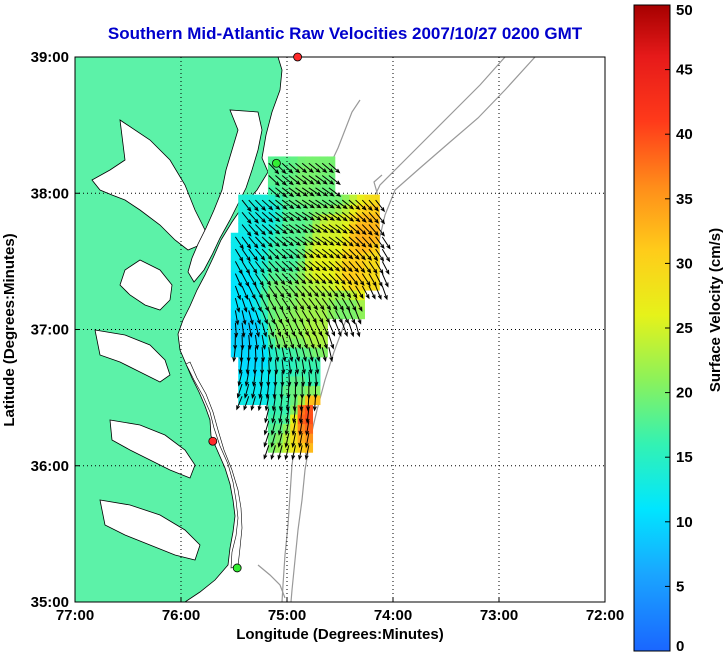 This screenshot has width=724, height=659. Describe the element at coordinates (684, 134) in the screenshot. I see `colorbar-tick-label: 40` at that location.